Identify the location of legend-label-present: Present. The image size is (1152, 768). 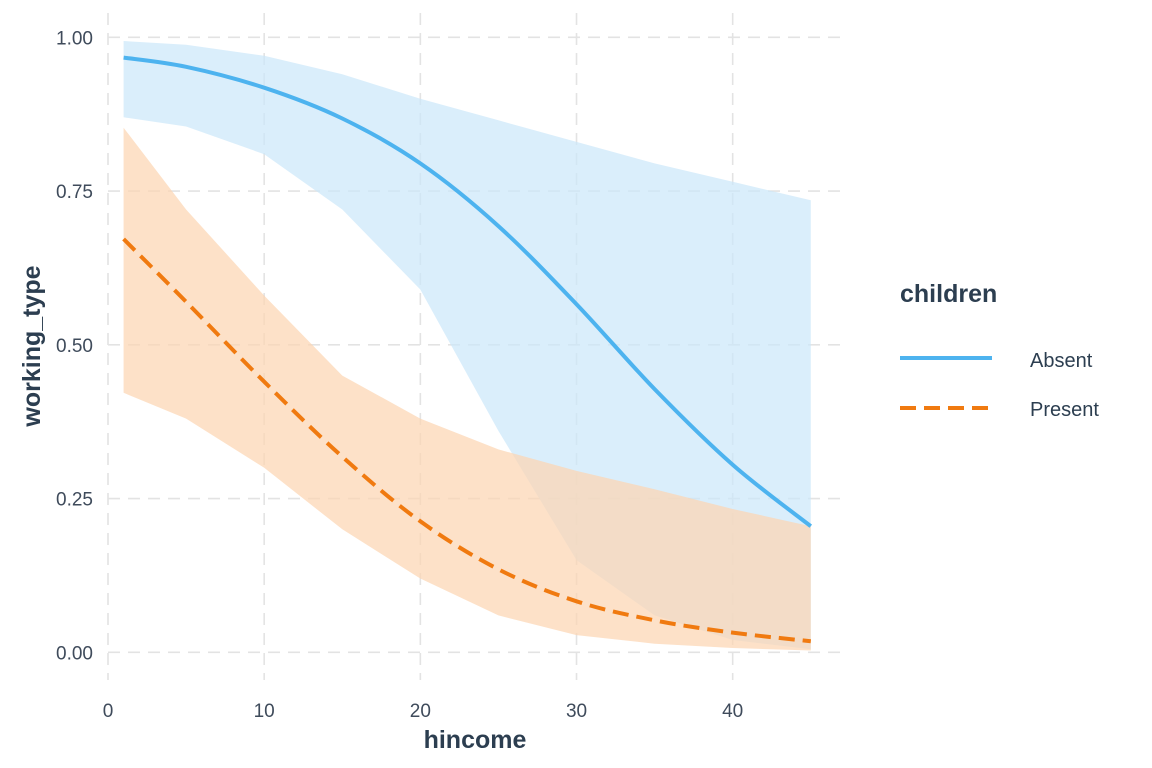
(1064, 410).